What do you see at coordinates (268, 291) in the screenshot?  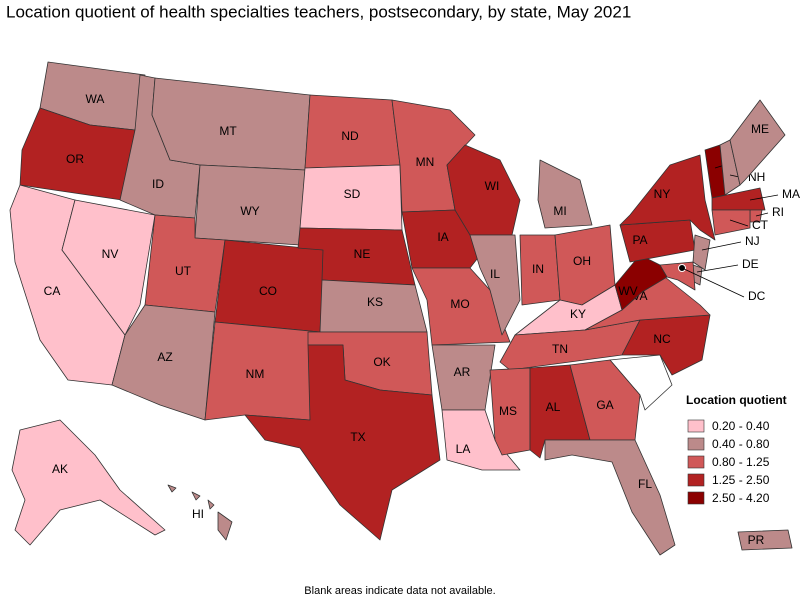 I see `state-label: CO` at bounding box center [268, 291].